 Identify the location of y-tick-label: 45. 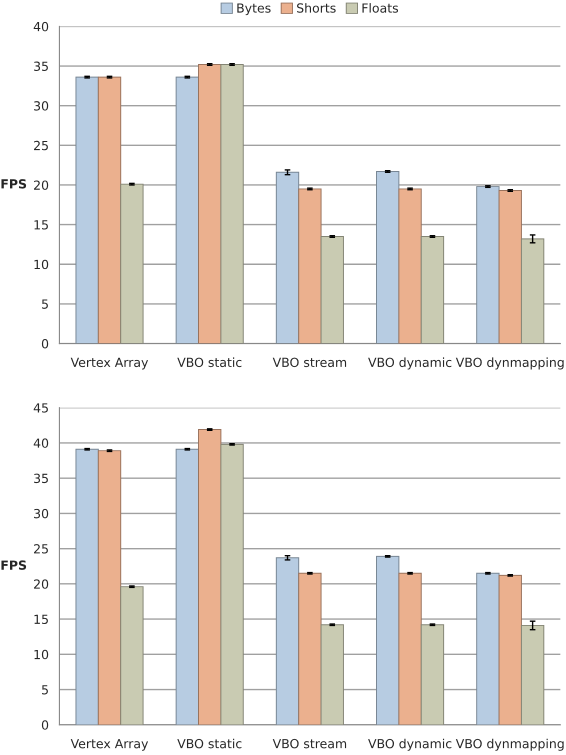
(41, 408).